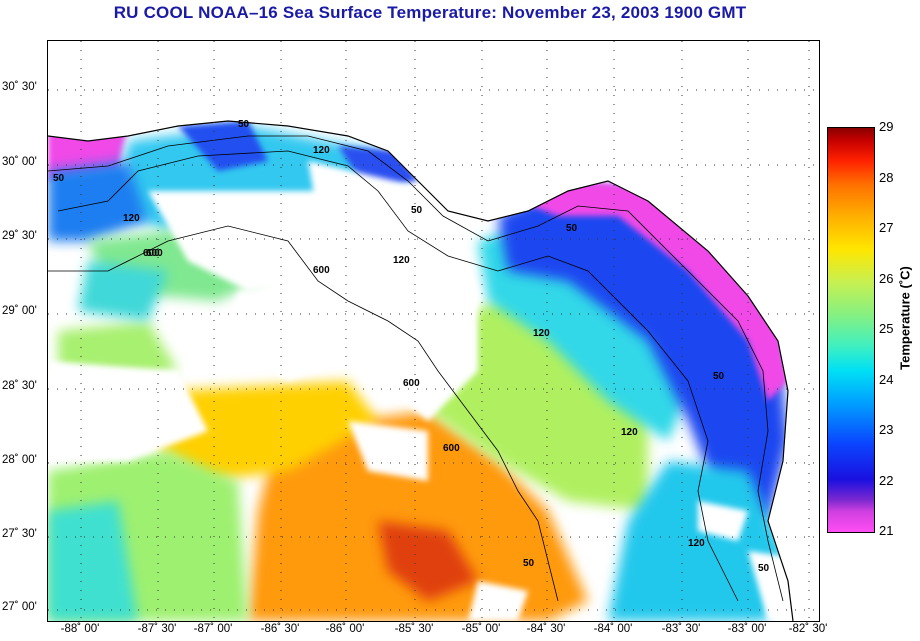 Image resolution: width=920 pixels, height=641 pixels. Describe the element at coordinates (613, 629) in the screenshot. I see `longitude-label: -84˚ 00'` at that location.